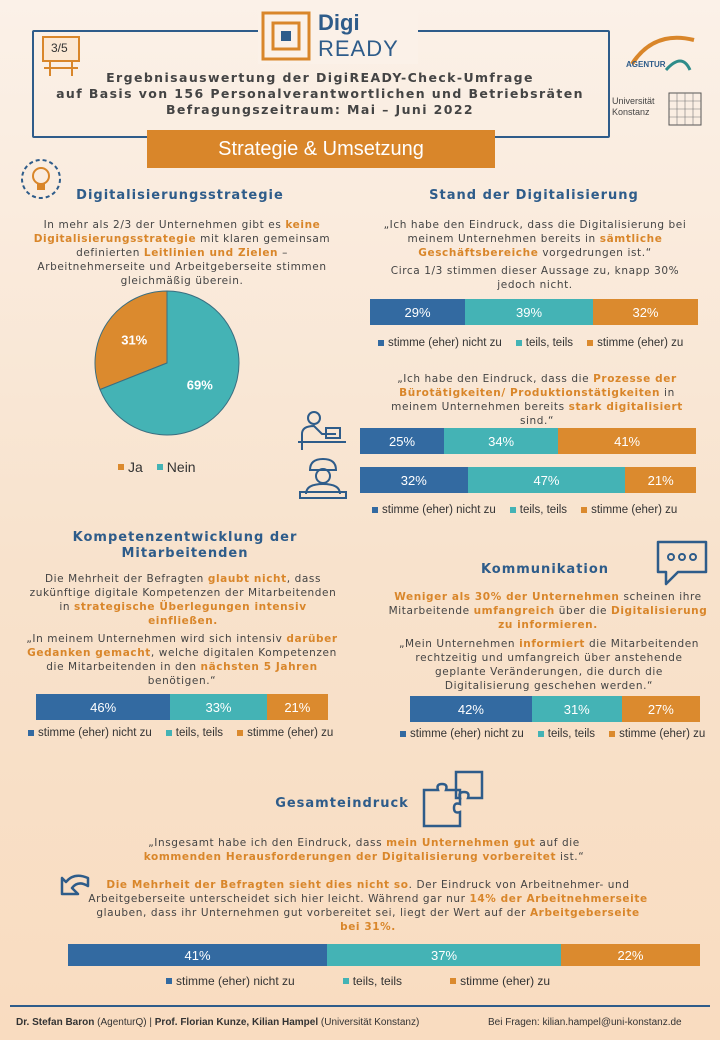 The image size is (720, 1040). Describe the element at coordinates (180, 195) in the screenshot. I see `strategy-title: Digitalisierungsstrategie` at that location.